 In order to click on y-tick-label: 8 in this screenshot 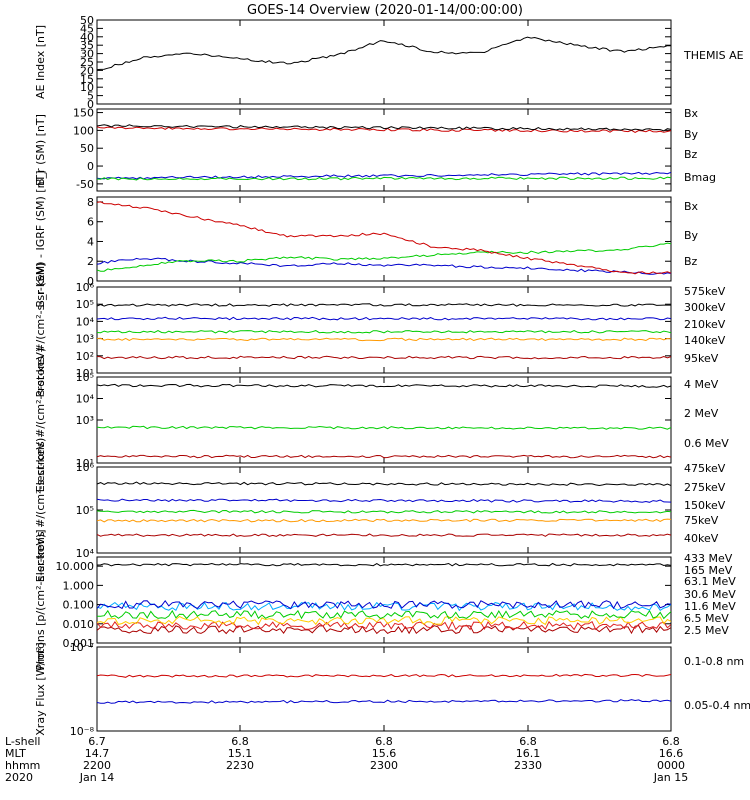, I will do `click(90, 202)`.